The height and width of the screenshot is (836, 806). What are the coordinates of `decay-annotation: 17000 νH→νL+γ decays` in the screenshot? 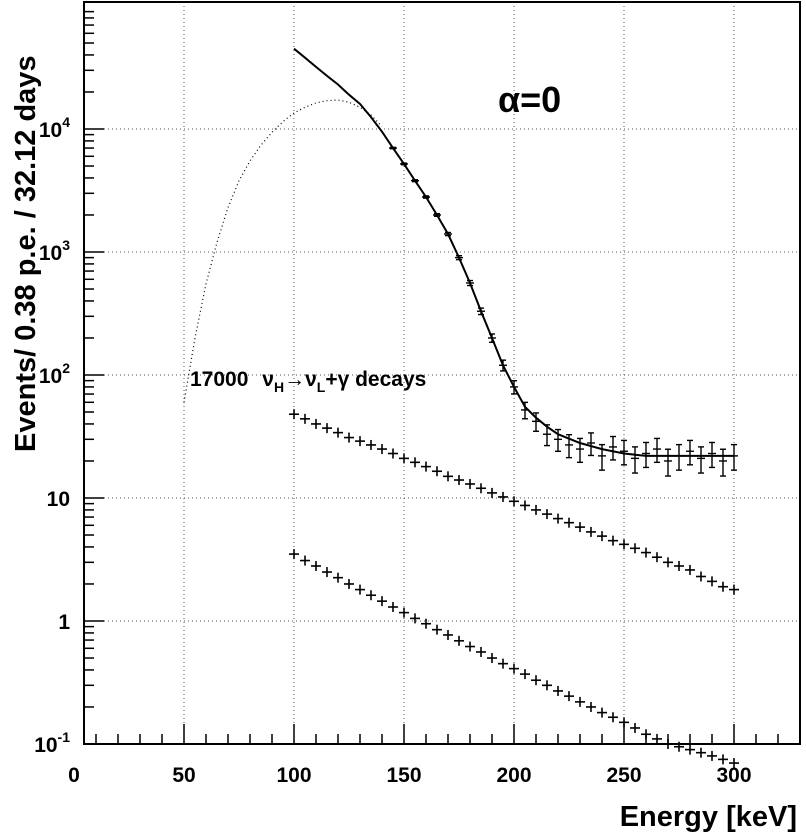 It's located at (308, 381).